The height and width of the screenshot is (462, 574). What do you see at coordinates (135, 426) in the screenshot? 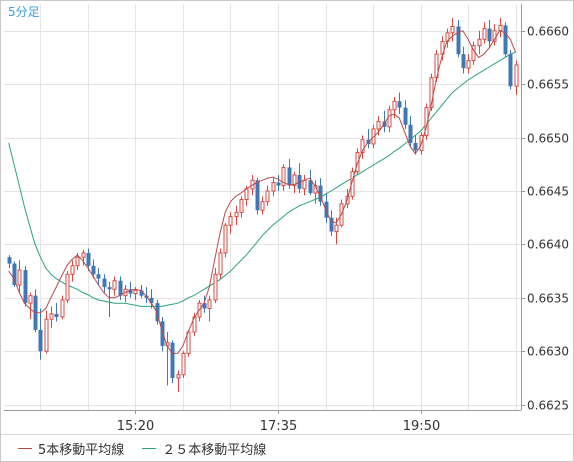
I see `x-tick-label: 15:20` at bounding box center [135, 426].